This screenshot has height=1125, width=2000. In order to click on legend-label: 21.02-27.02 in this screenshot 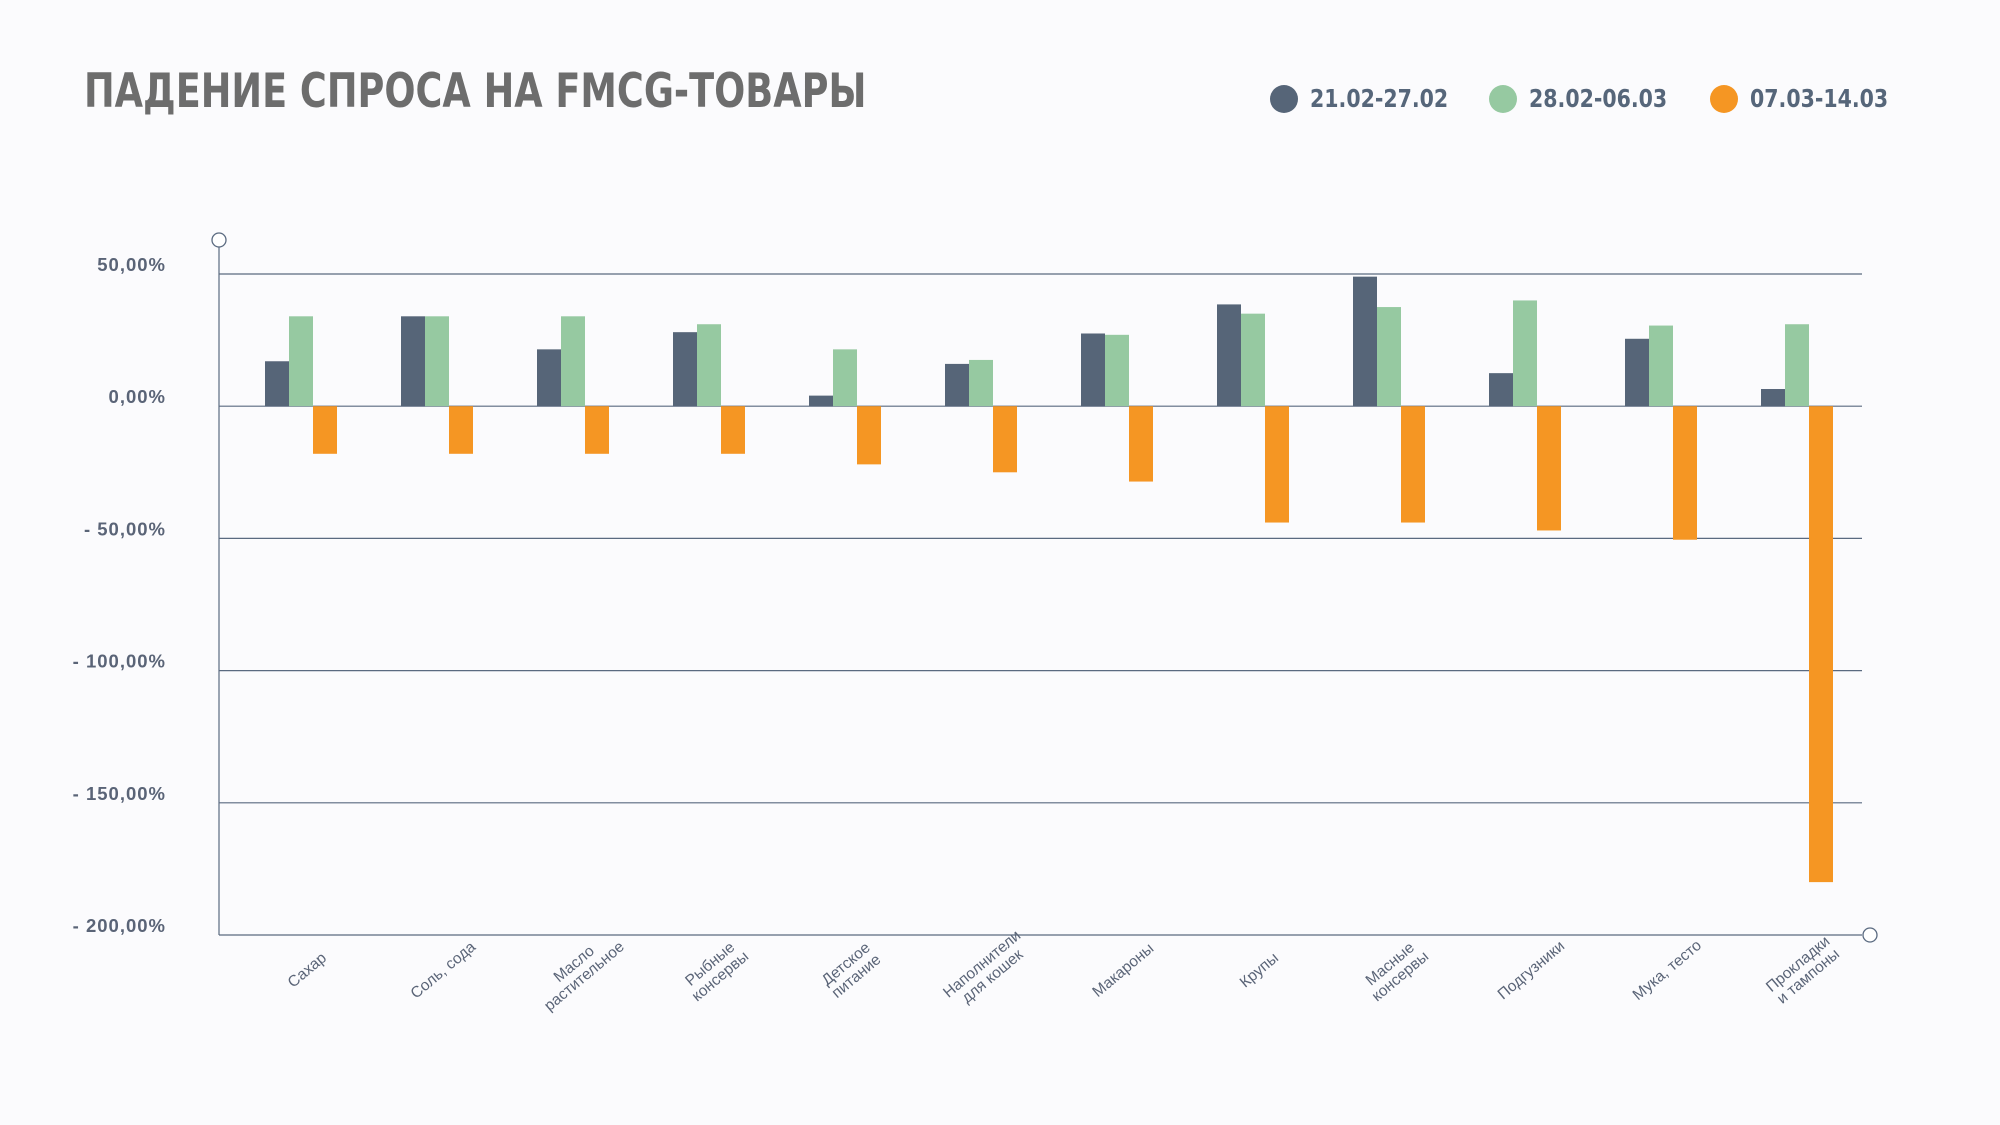, I will do `click(1379, 98)`.